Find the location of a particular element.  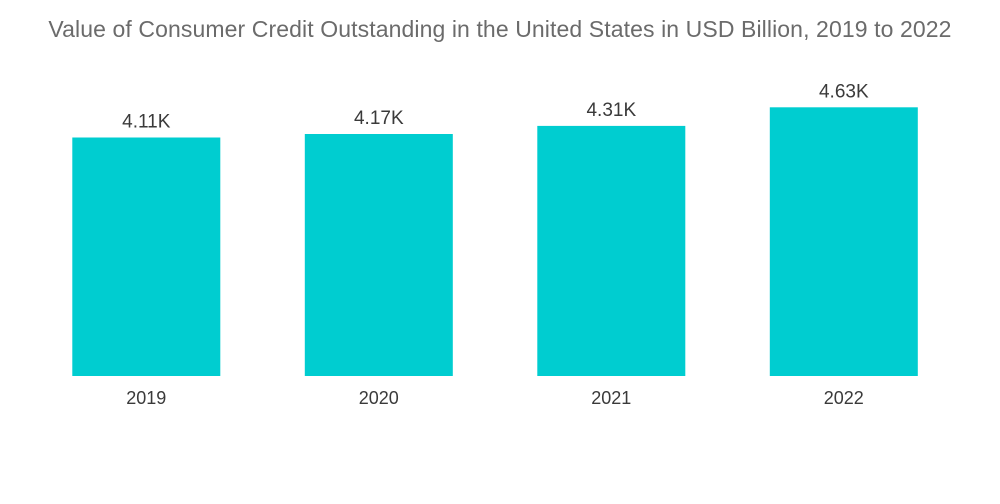

data-label-2019: 4.11K is located at coordinates (146, 122).